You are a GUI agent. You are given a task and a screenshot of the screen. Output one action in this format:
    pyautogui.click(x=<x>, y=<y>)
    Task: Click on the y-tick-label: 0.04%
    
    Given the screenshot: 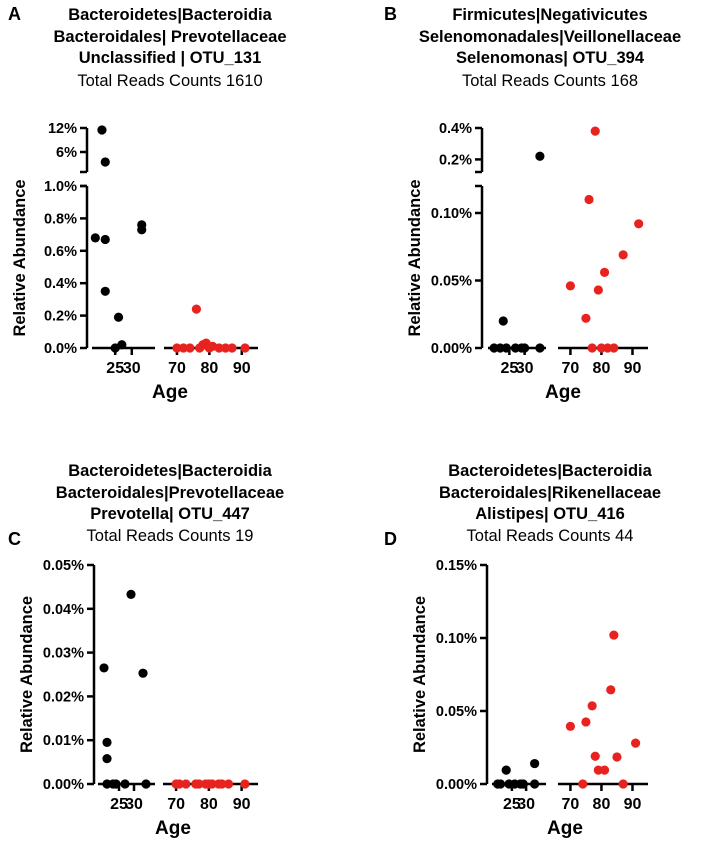 What is the action you would take?
    pyautogui.click(x=63, y=610)
    